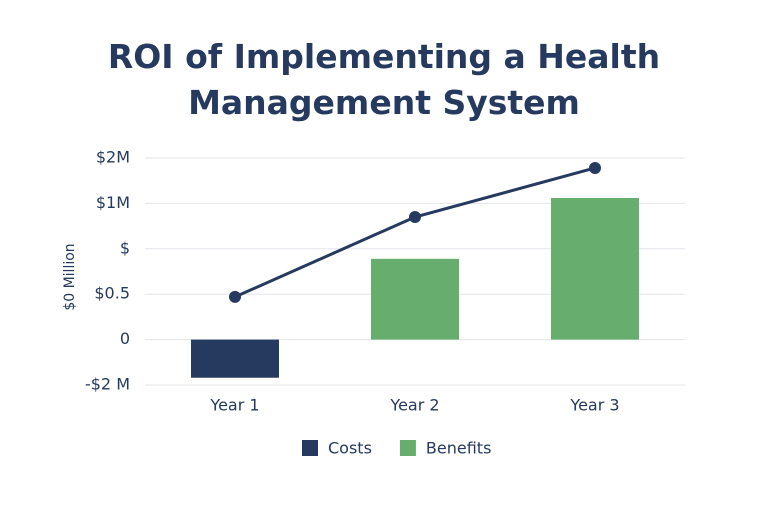 Image resolution: width=768 pixels, height=512 pixels. Describe the element at coordinates (107, 384) in the screenshot. I see `y-tick-label: -$2 M` at that location.